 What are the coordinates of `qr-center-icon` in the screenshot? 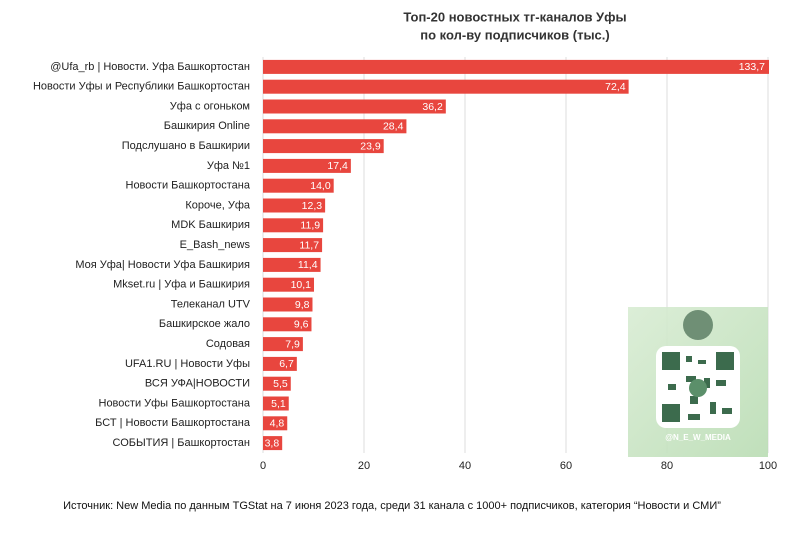 It's located at (698, 388).